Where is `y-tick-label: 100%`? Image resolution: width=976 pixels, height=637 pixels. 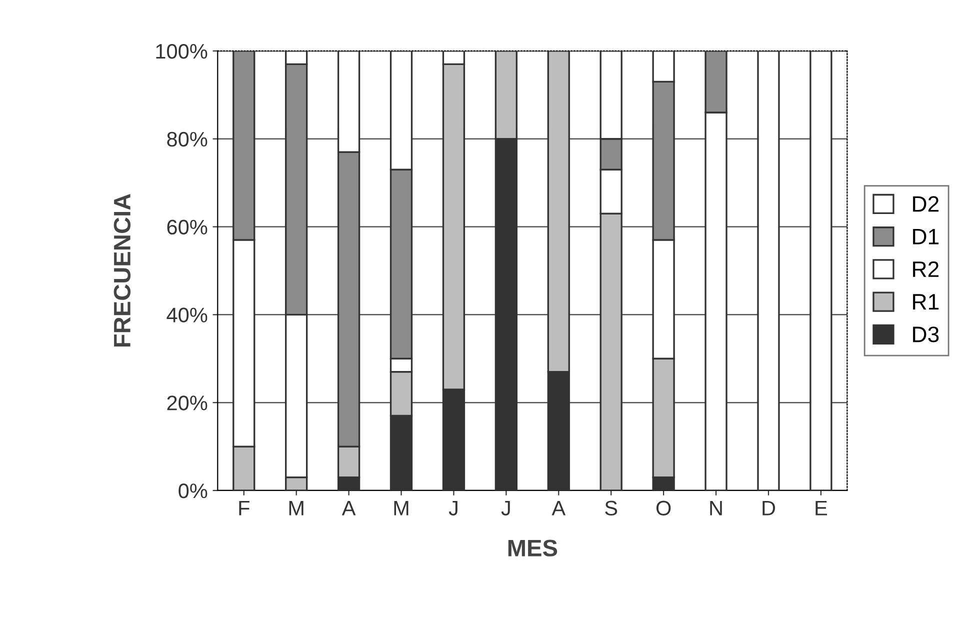
y-tick-label: 100% is located at coordinates (182, 51).